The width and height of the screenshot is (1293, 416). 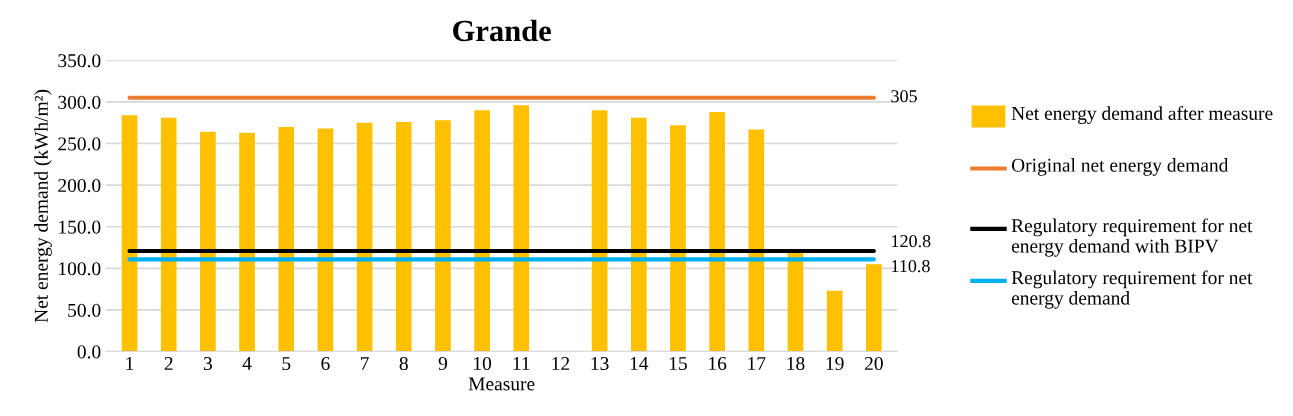 I want to click on x-tick-label: 2, so click(x=168, y=363).